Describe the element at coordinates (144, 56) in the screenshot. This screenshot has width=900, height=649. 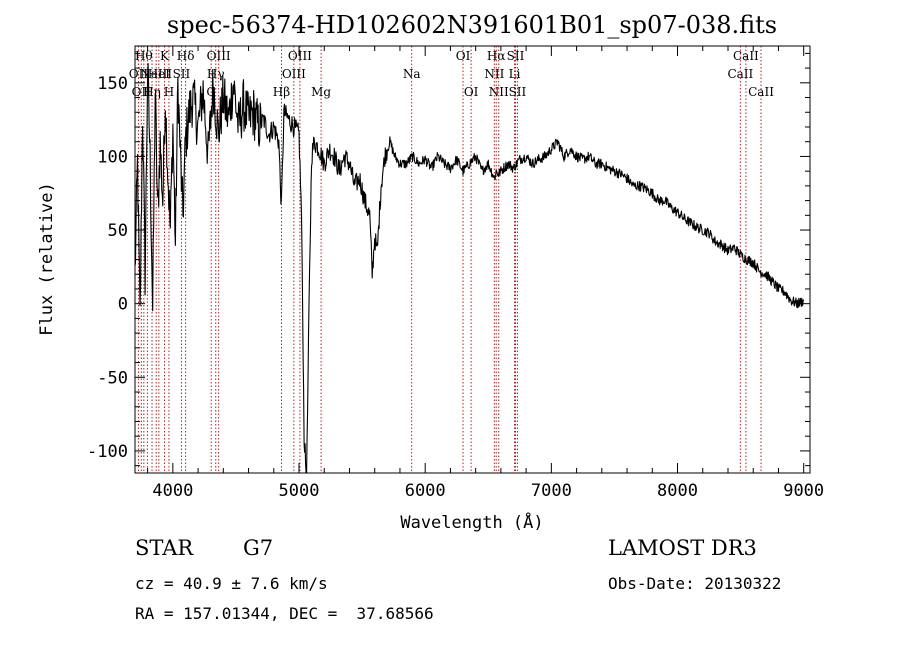
I see `line-label: Hθ` at that location.